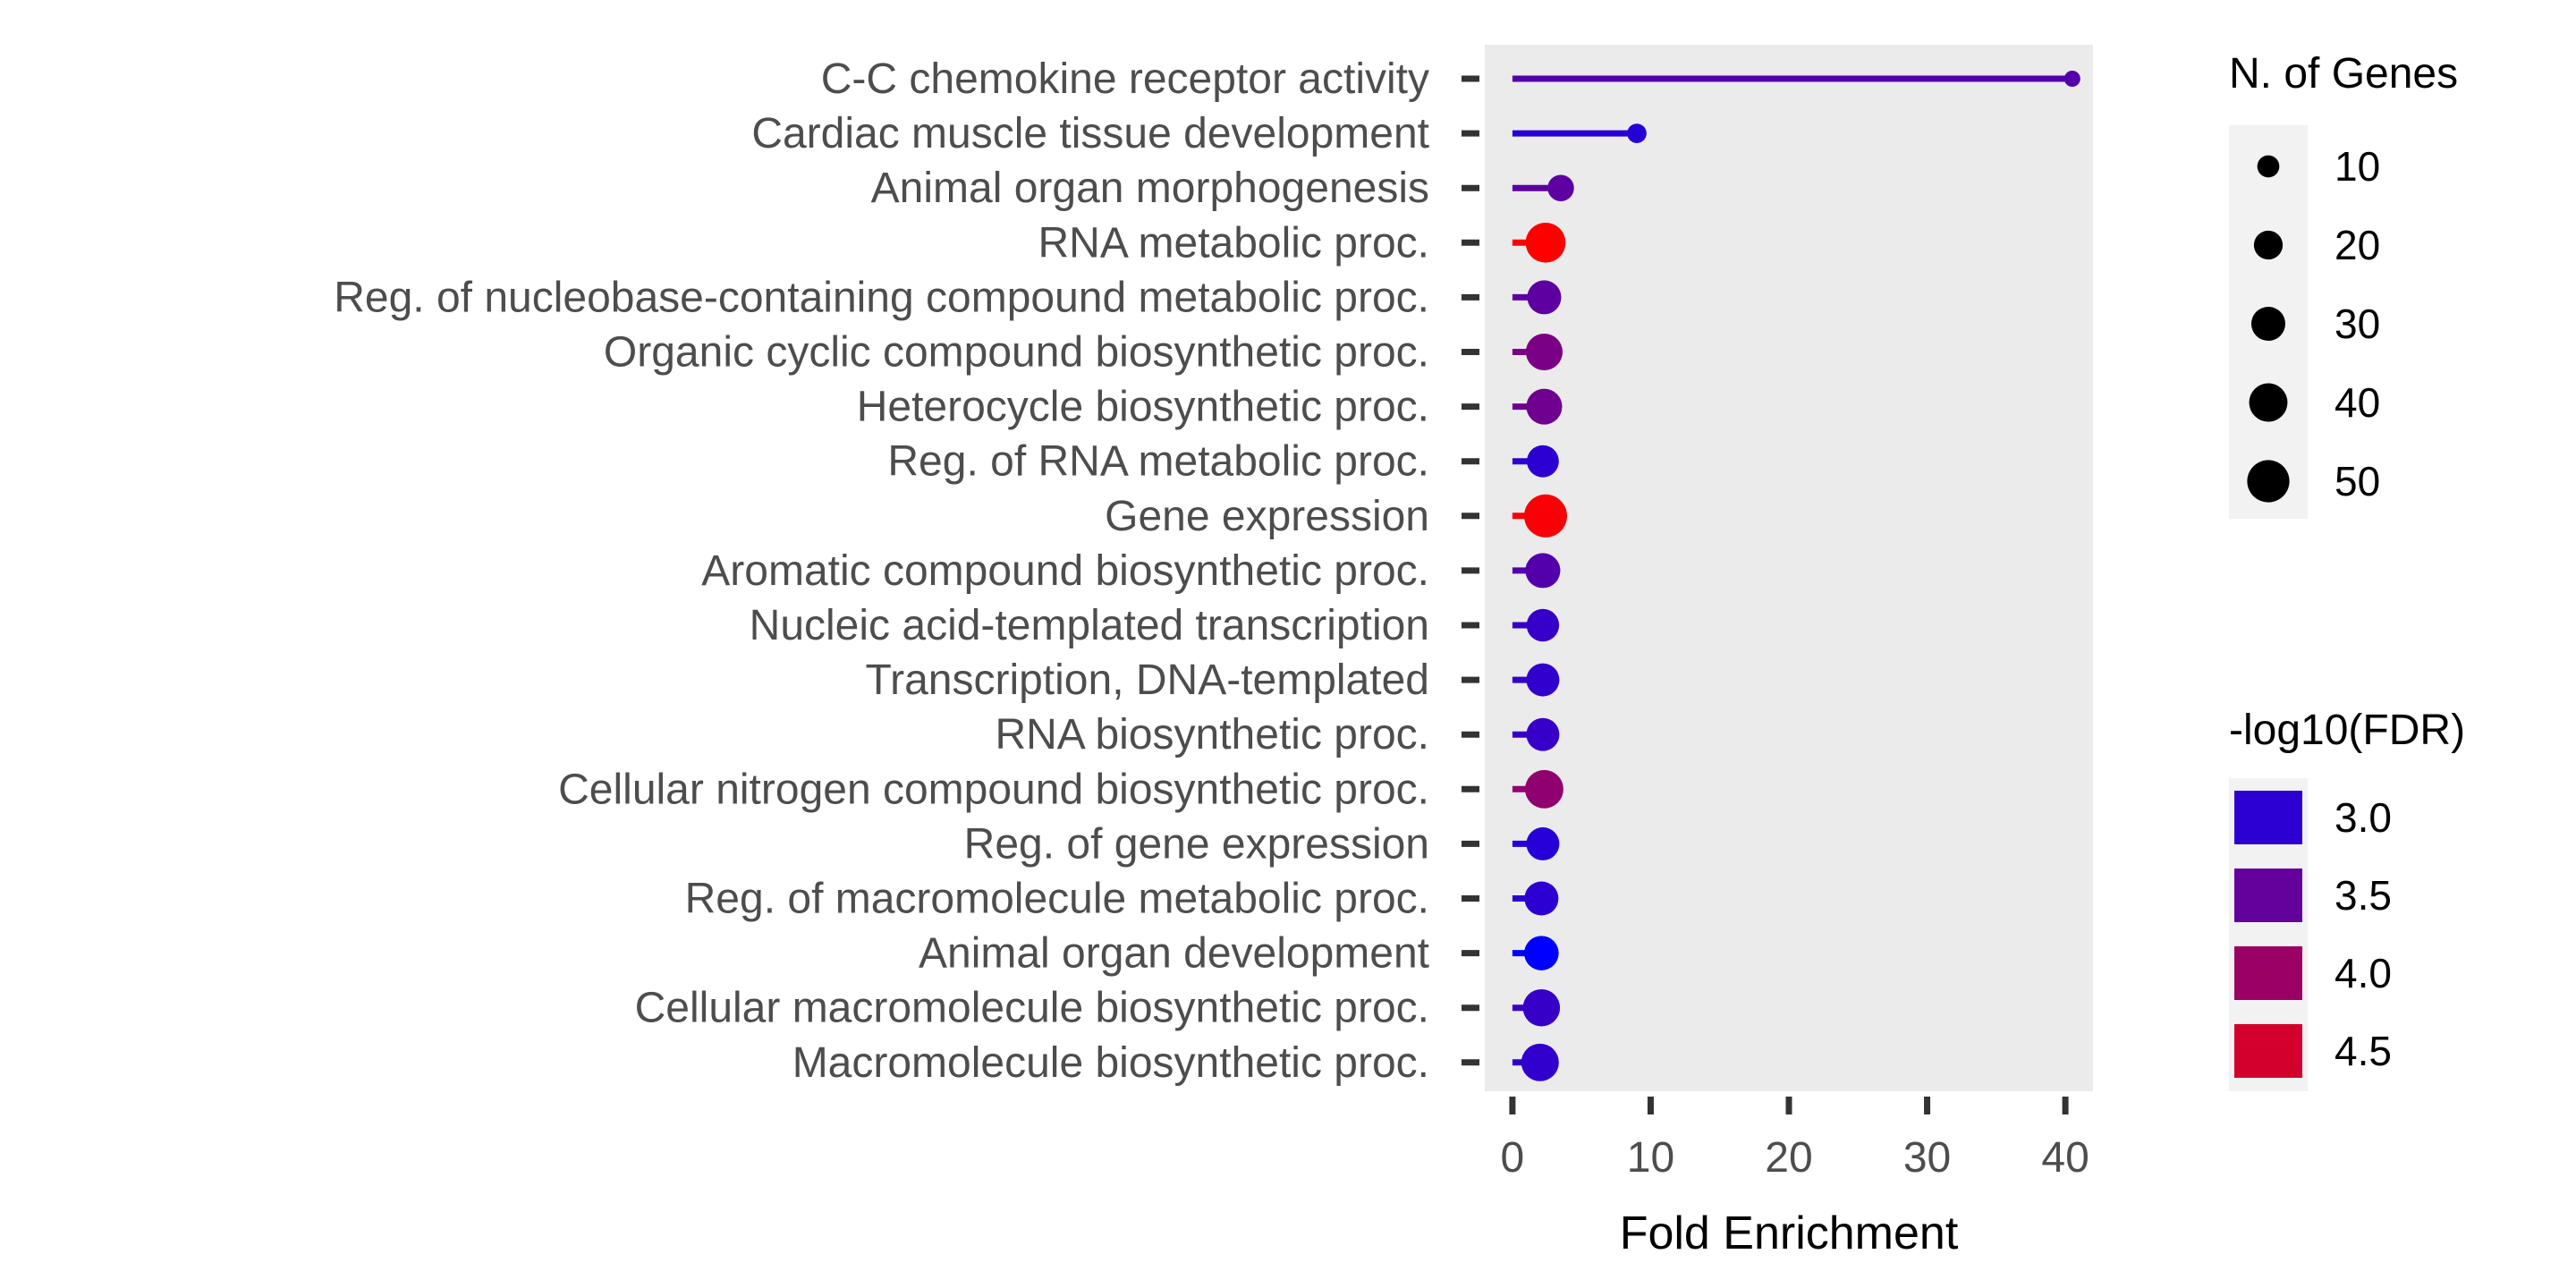 Image resolution: width=2576 pixels, height=1288 pixels. I want to click on color-legend-label: 4.0, so click(2363, 973).